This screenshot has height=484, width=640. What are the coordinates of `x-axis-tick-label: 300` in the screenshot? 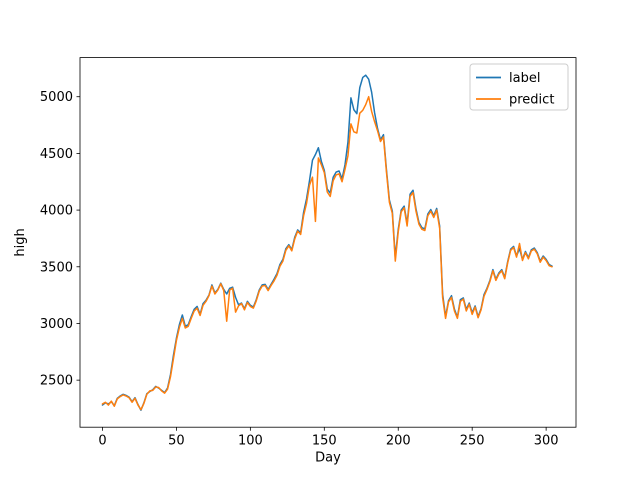 It's located at (546, 441).